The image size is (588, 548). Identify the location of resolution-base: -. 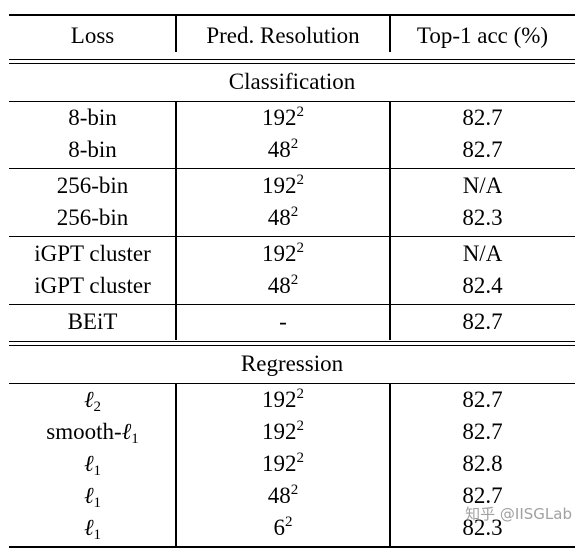
(283, 321).